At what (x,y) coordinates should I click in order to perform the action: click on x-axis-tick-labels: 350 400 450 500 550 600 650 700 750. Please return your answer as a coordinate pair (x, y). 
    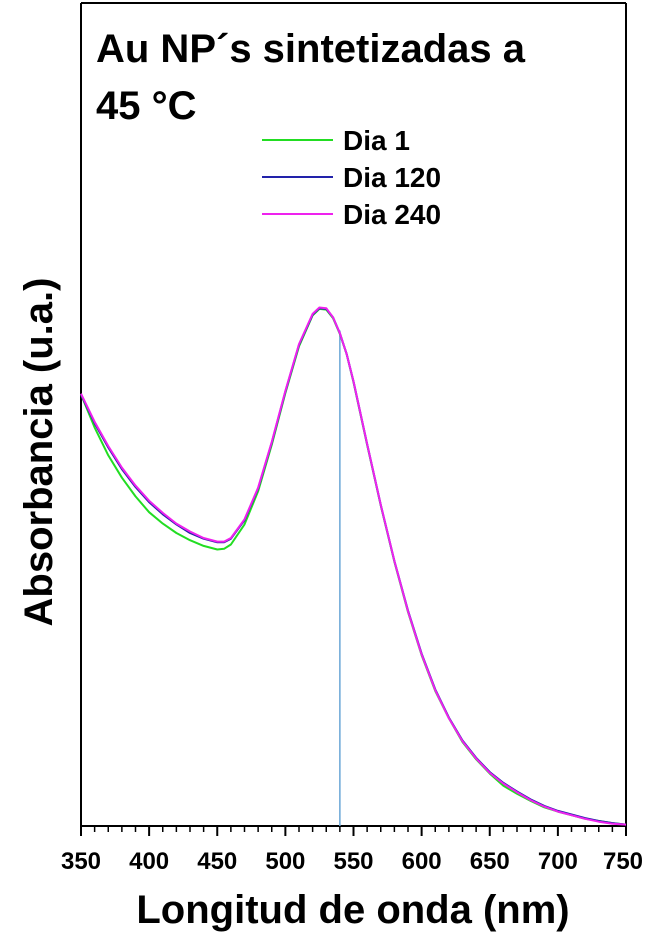
    Looking at the image, I should click on (352, 861).